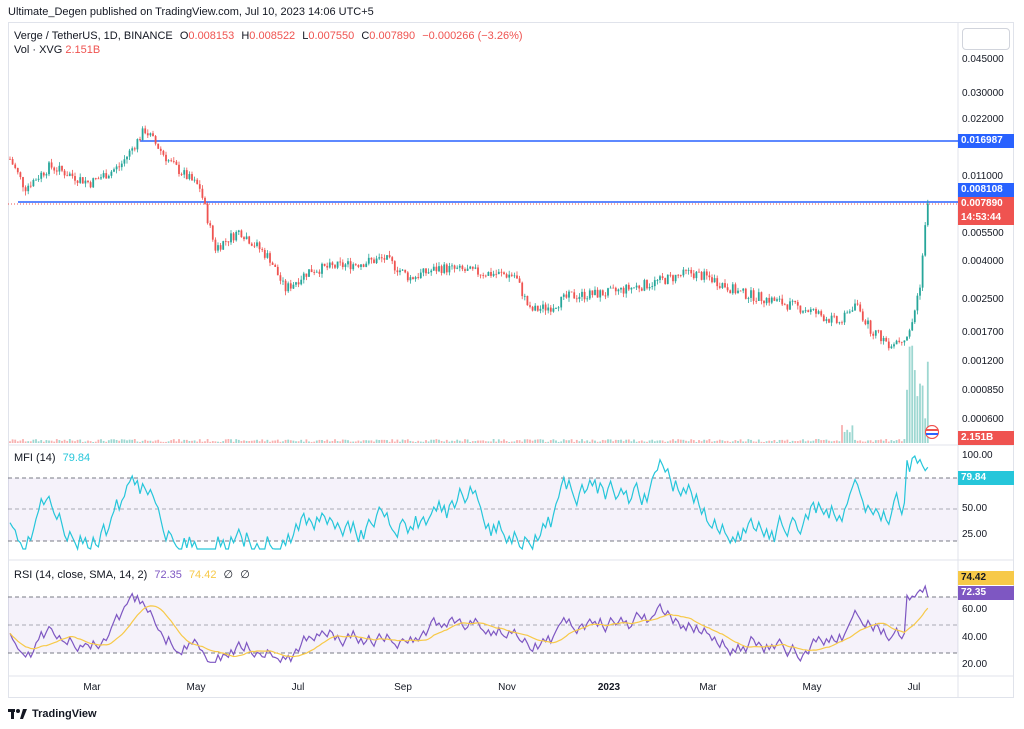  I want to click on tradingview-brand: TradingView, so click(52, 714).